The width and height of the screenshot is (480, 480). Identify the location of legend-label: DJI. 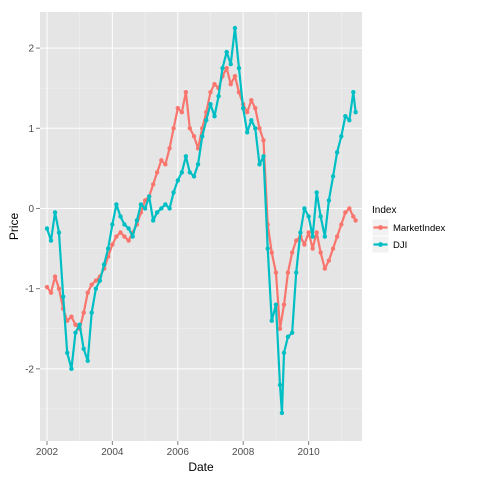
(400, 245).